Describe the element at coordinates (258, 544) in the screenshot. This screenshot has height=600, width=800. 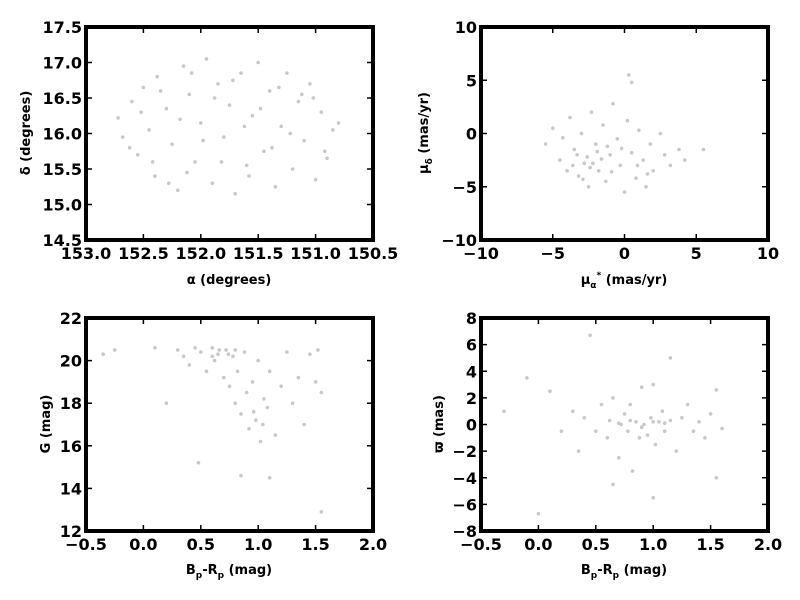
I see `x-tick-label: 1.0` at that location.